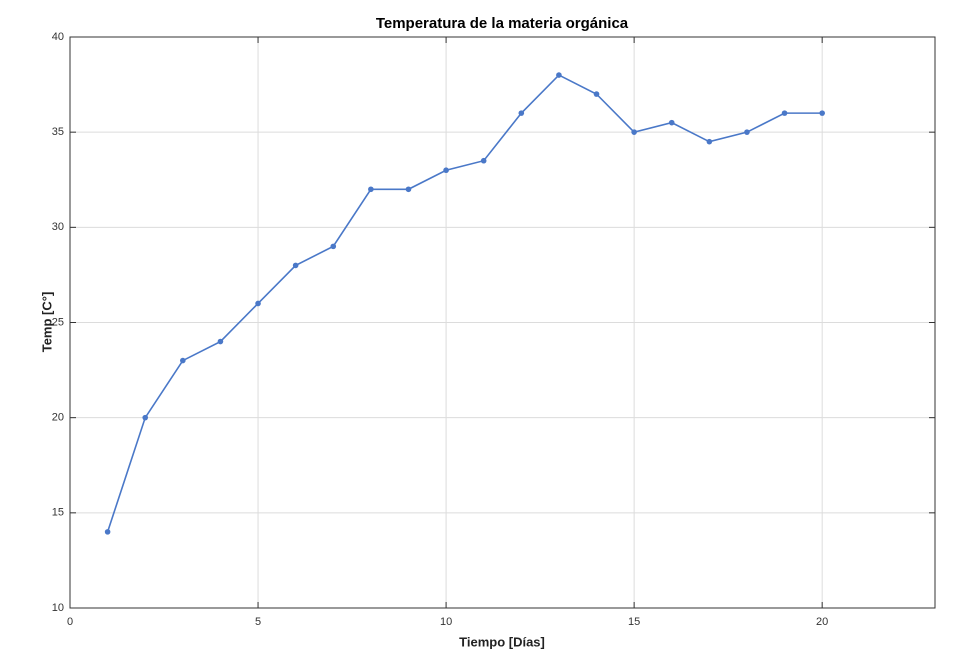 This screenshot has height=663, width=964. What do you see at coordinates (58, 322) in the screenshot?
I see `y-tick-label: 25` at bounding box center [58, 322].